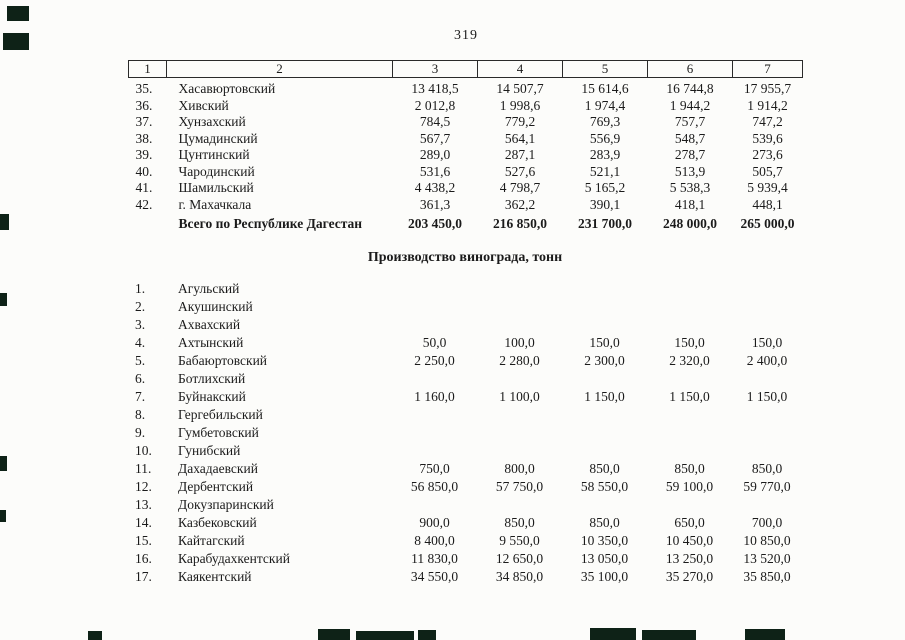  Describe the element at coordinates (434, 522) in the screenshot. I see `value-cell: 900,0` at that location.